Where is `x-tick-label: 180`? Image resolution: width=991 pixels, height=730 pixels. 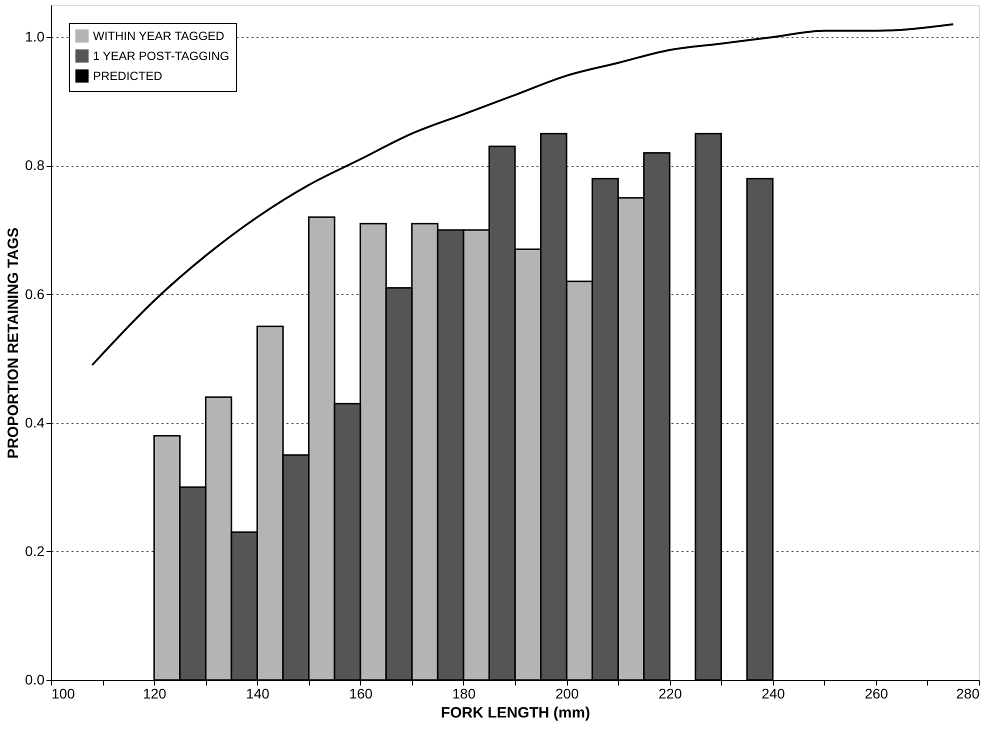
x-tick-label: 180 is located at coordinates (464, 694).